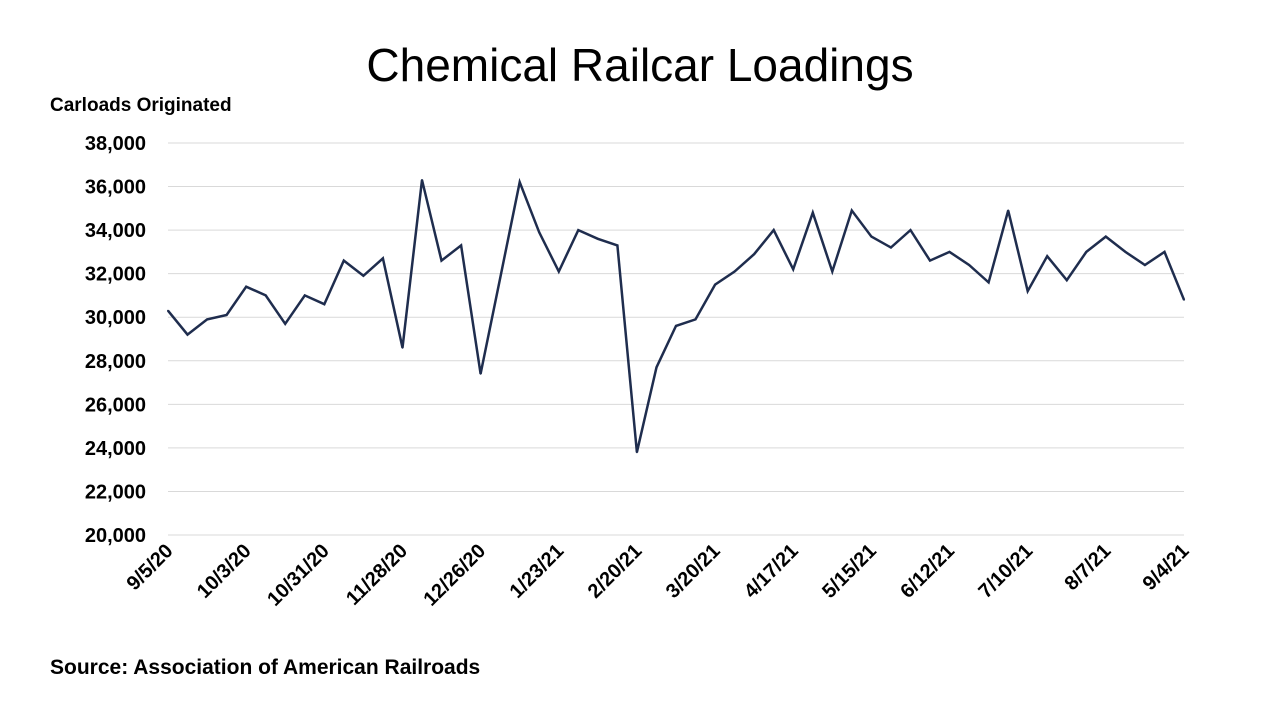  I want to click on y-tick-label: 28,000, so click(115, 362).